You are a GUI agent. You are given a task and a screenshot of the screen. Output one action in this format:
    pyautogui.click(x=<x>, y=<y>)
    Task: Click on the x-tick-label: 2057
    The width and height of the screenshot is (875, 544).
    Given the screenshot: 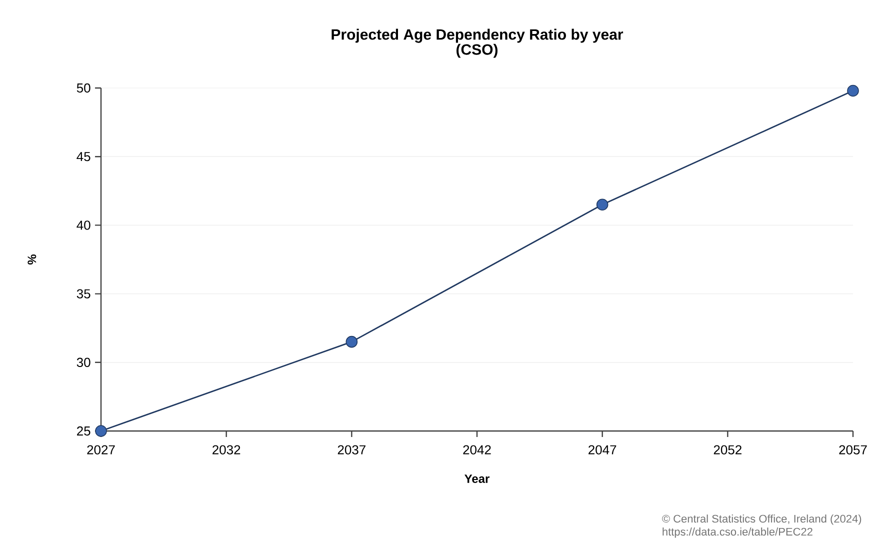 What is the action you would take?
    pyautogui.click(x=853, y=449)
    